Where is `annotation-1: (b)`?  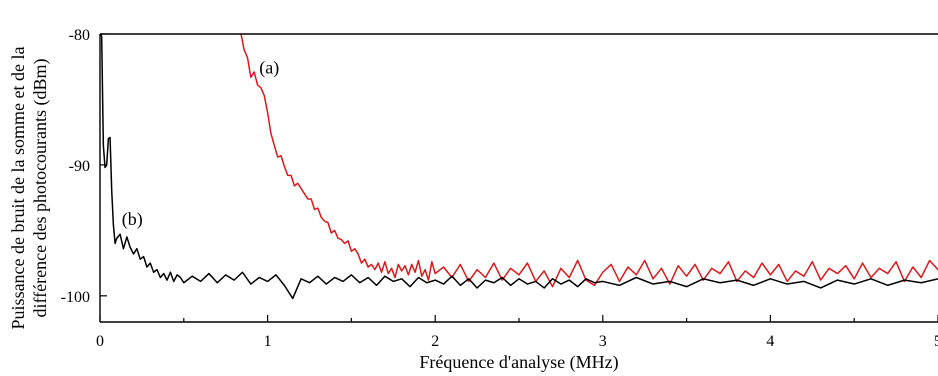 annotation-1: (b) is located at coordinates (132, 219).